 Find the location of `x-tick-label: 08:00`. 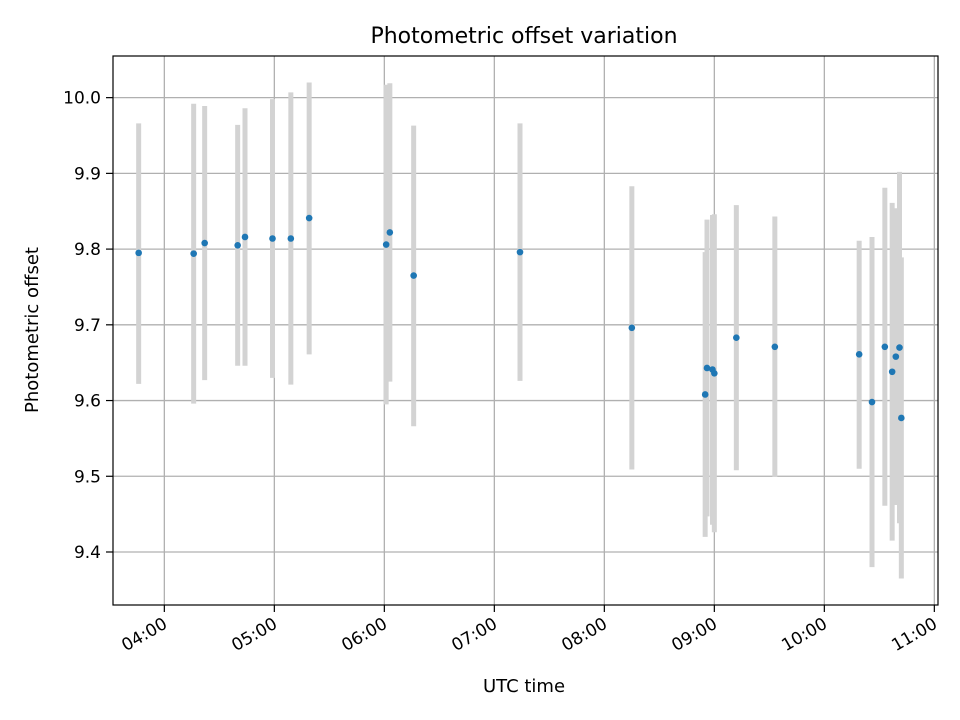

x-tick-label: 08:00 is located at coordinates (584, 635).